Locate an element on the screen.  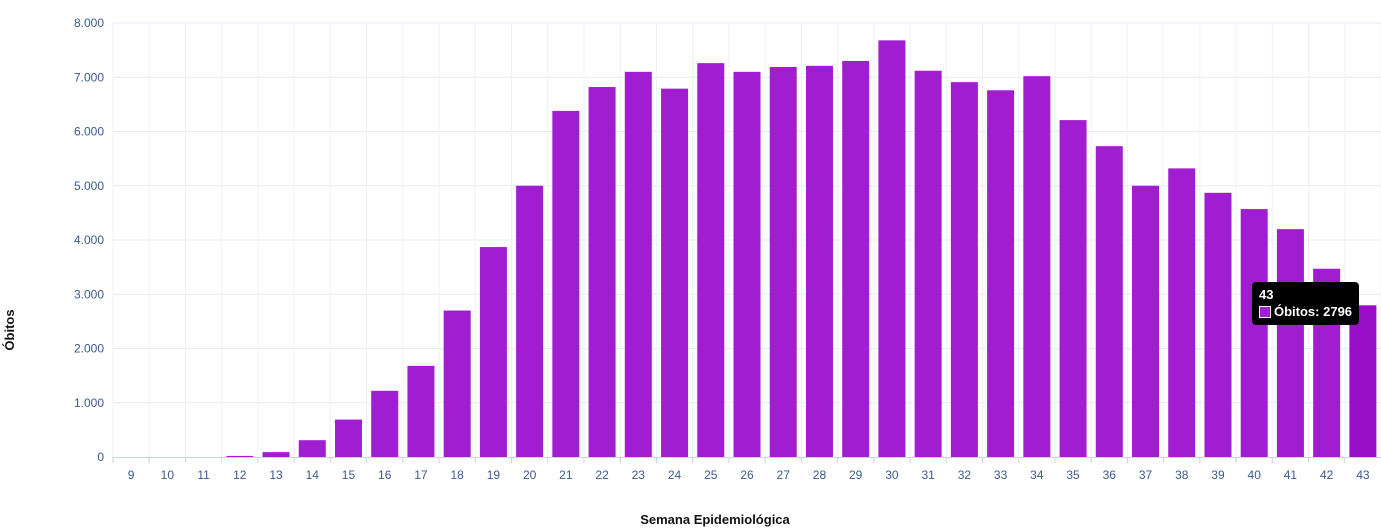
x-tick-label: 29 is located at coordinates (856, 475).